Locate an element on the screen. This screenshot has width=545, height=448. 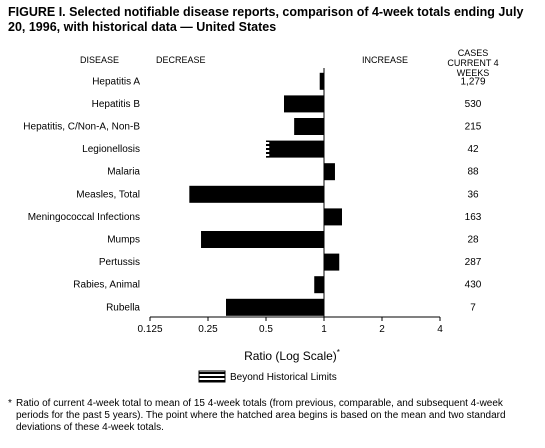
category-label: Rabies, Animal is located at coordinates (106, 285).